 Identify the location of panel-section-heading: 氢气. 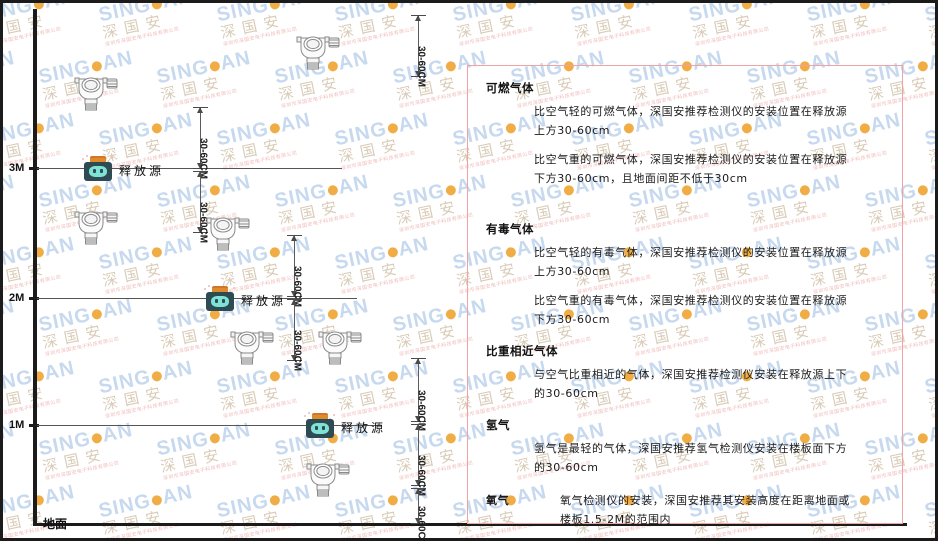
(498, 425).